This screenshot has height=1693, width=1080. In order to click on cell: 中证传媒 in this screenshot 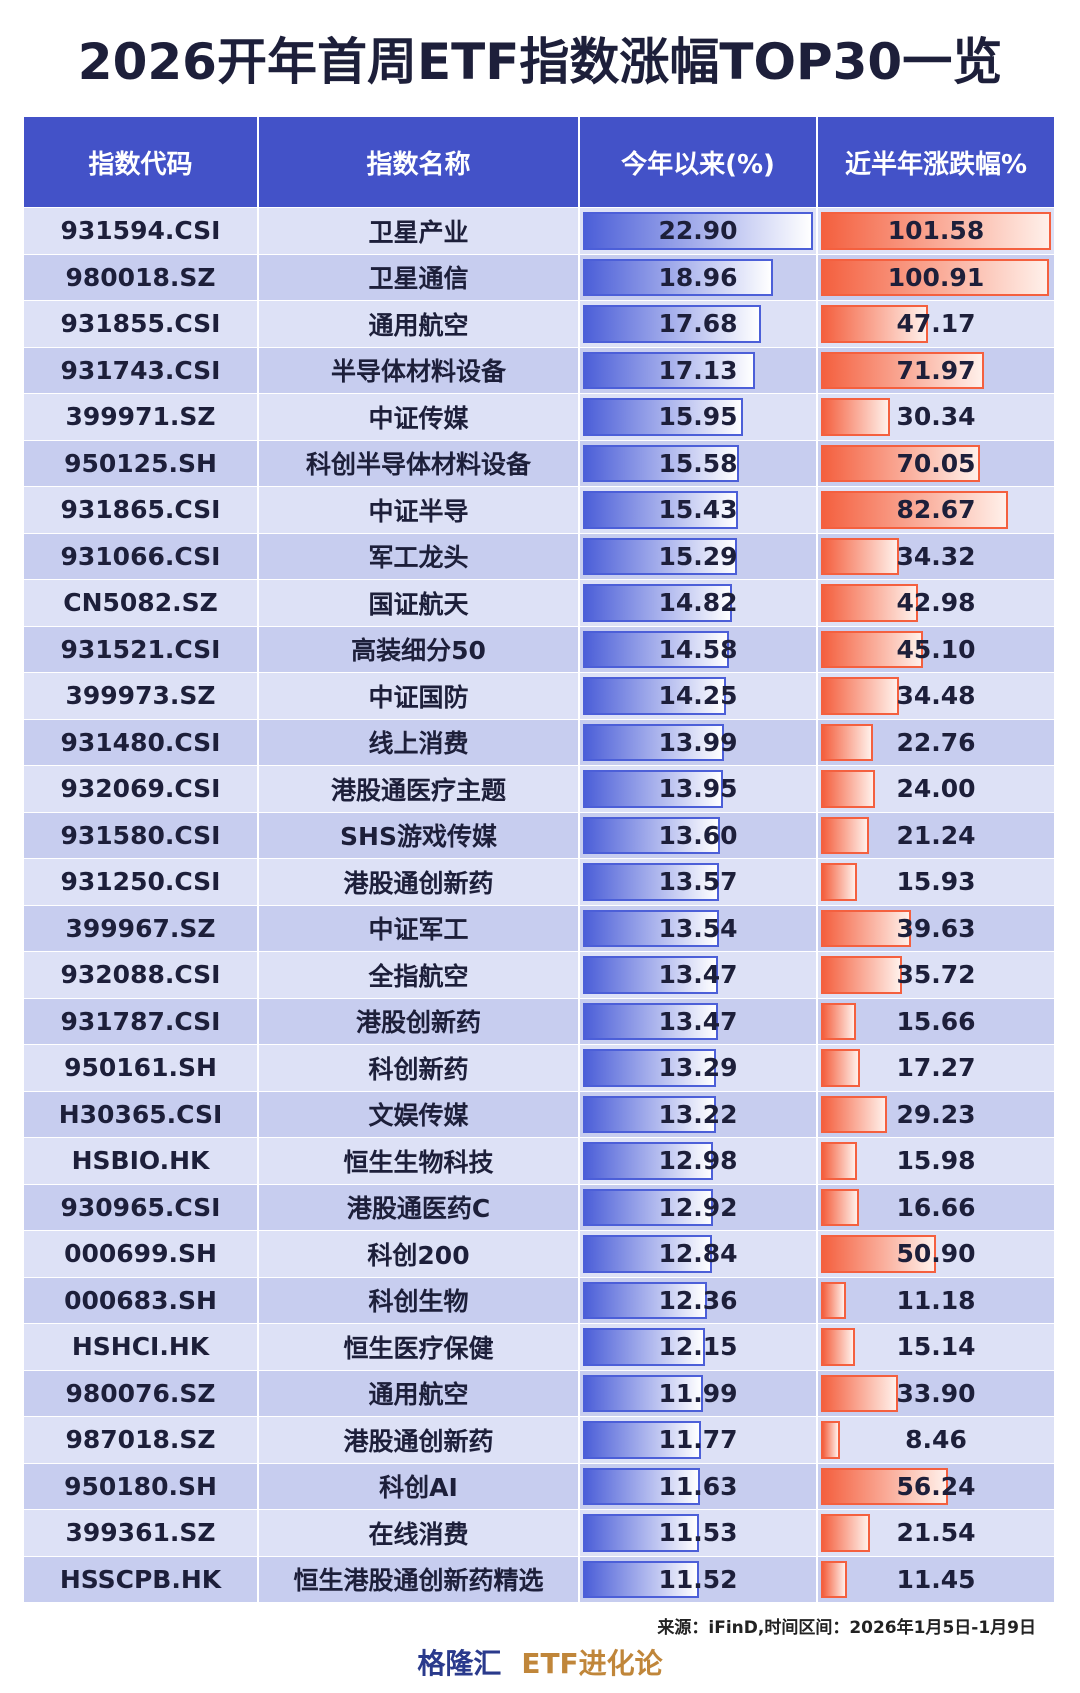, I will do `click(419, 417)`.